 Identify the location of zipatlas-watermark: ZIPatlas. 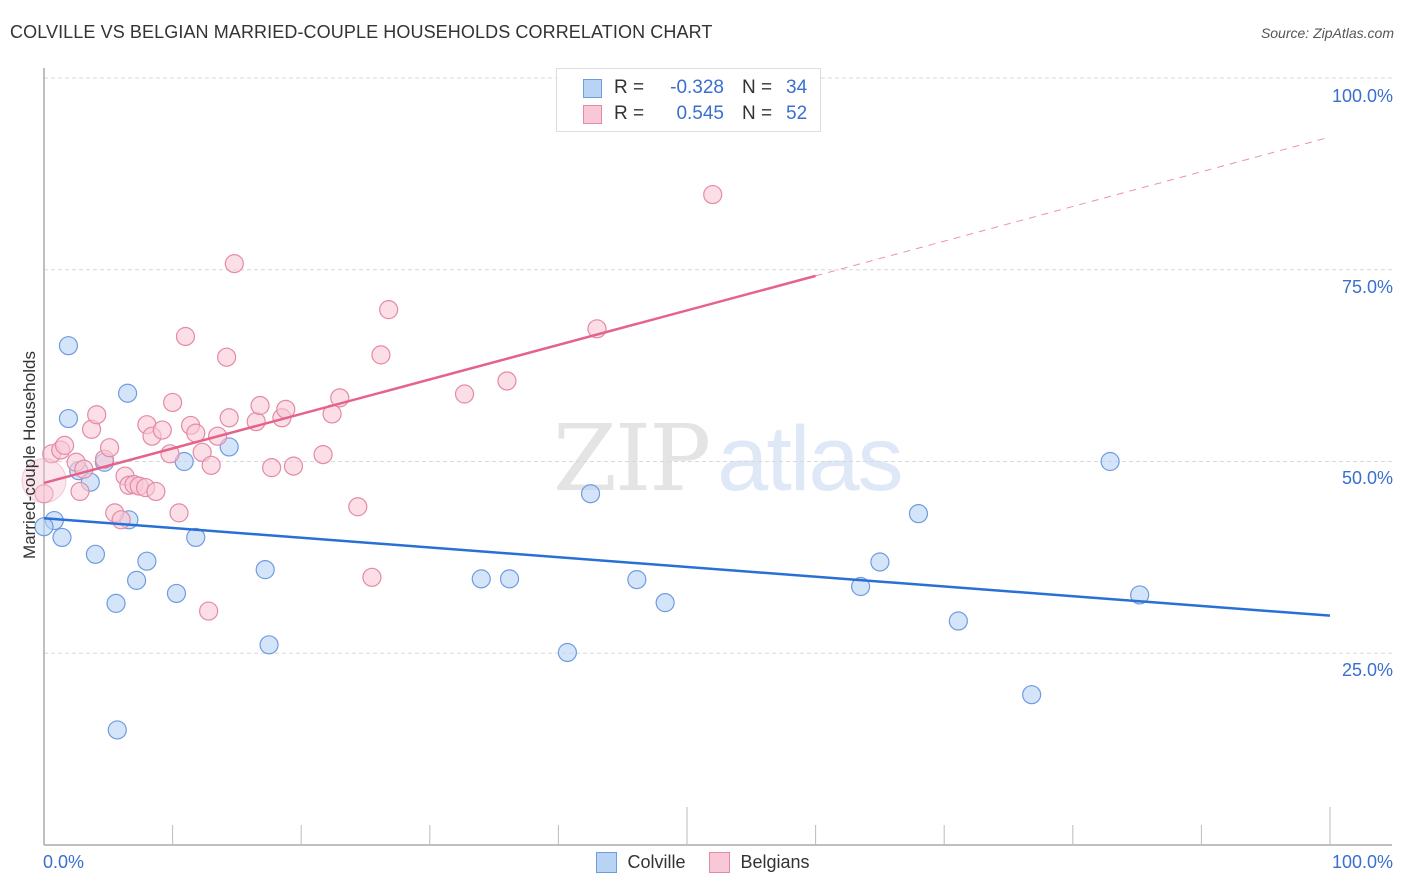
(728, 458).